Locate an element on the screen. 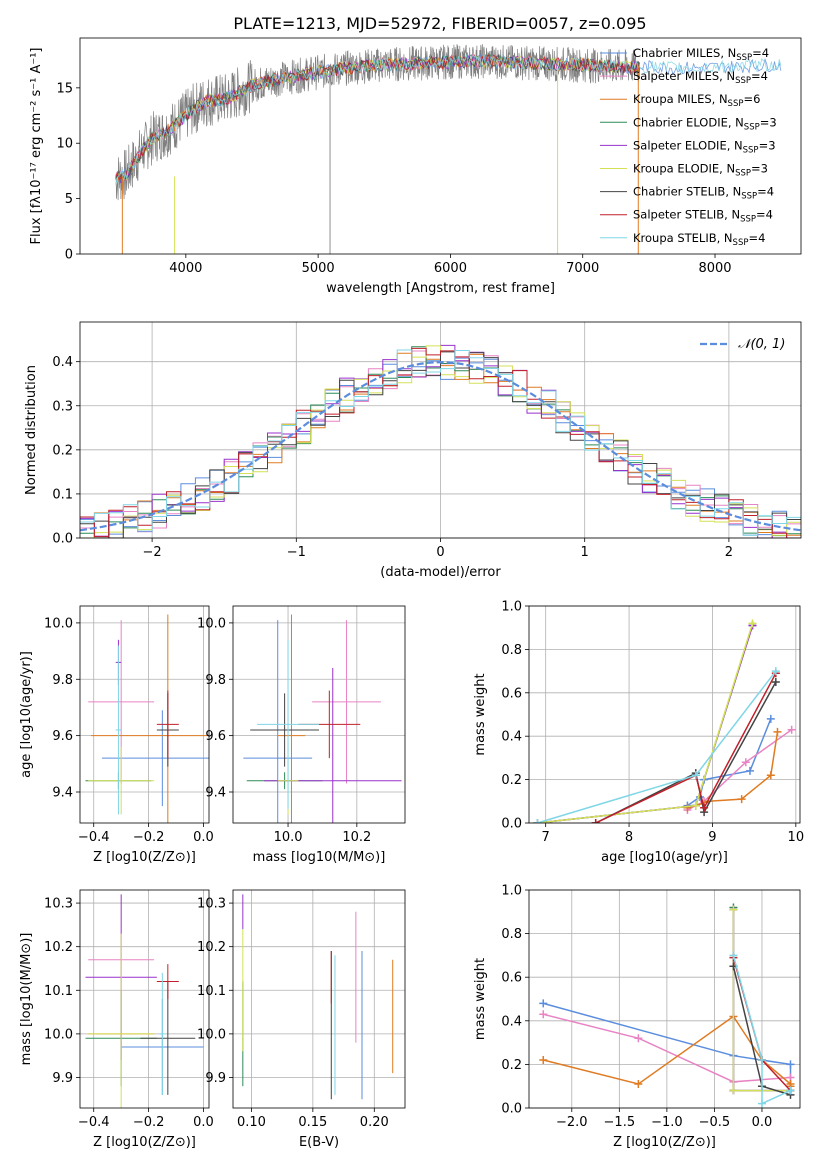  x-tick-label: −0.4 is located at coordinates (94, 837).